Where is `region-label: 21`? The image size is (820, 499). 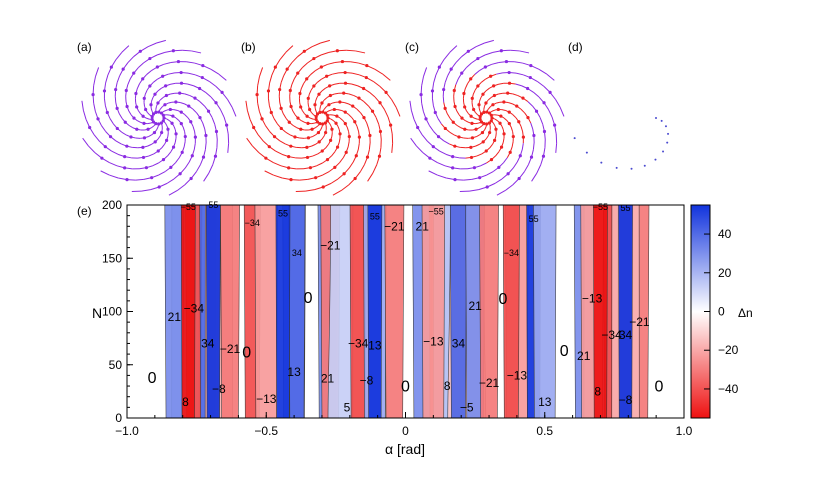
region-label: 21 is located at coordinates (423, 226).